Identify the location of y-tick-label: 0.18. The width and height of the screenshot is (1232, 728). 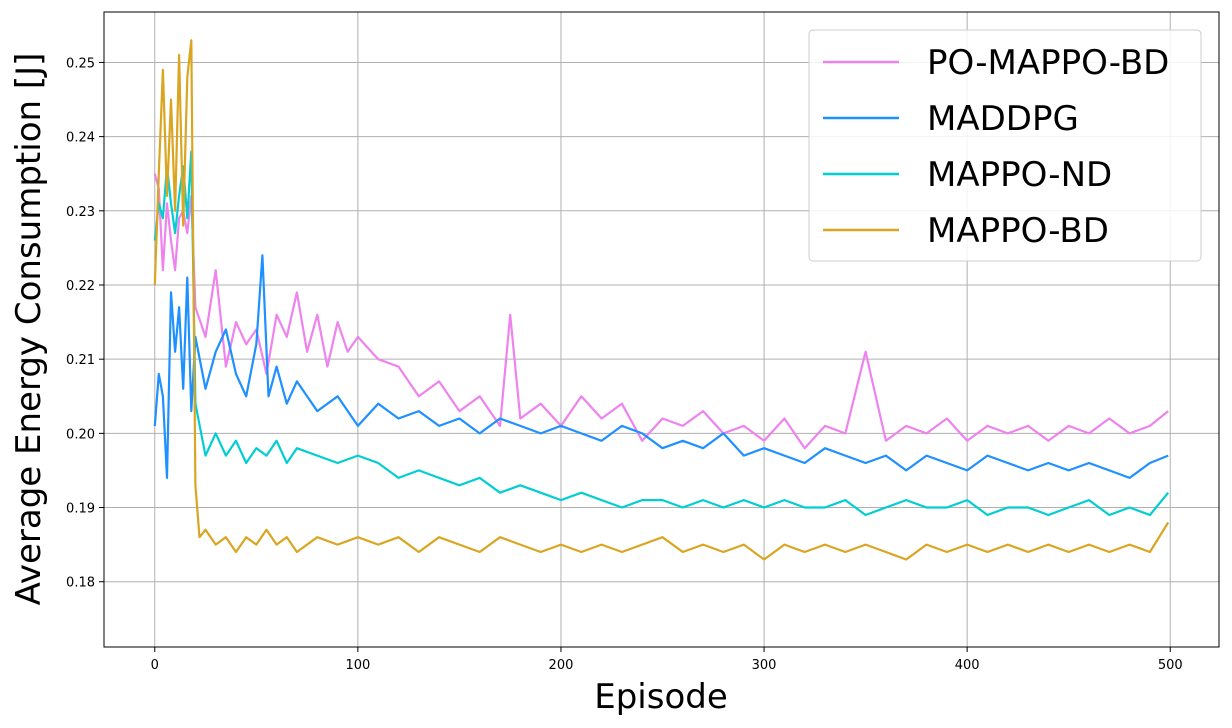
(80, 583).